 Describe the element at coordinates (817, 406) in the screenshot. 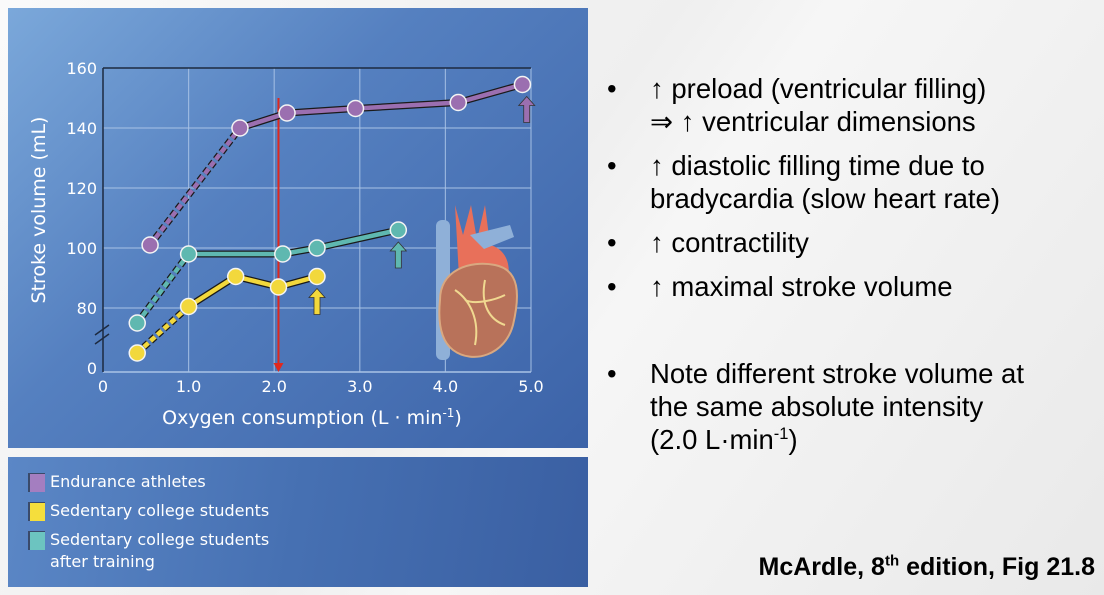

I see `note-text: the same absolute intensity` at that location.